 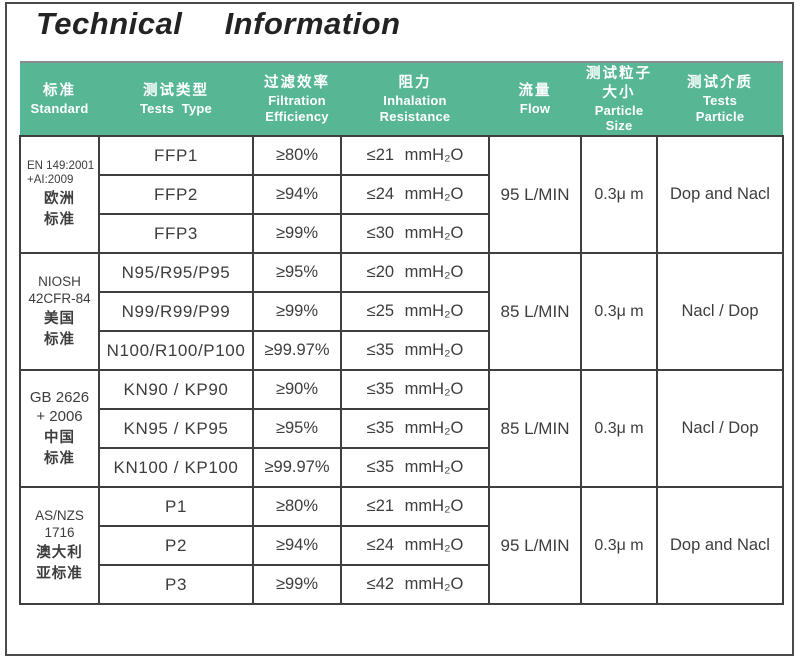 What do you see at coordinates (176, 351) in the screenshot?
I see `test-type-cell: N100/R100/P100` at bounding box center [176, 351].